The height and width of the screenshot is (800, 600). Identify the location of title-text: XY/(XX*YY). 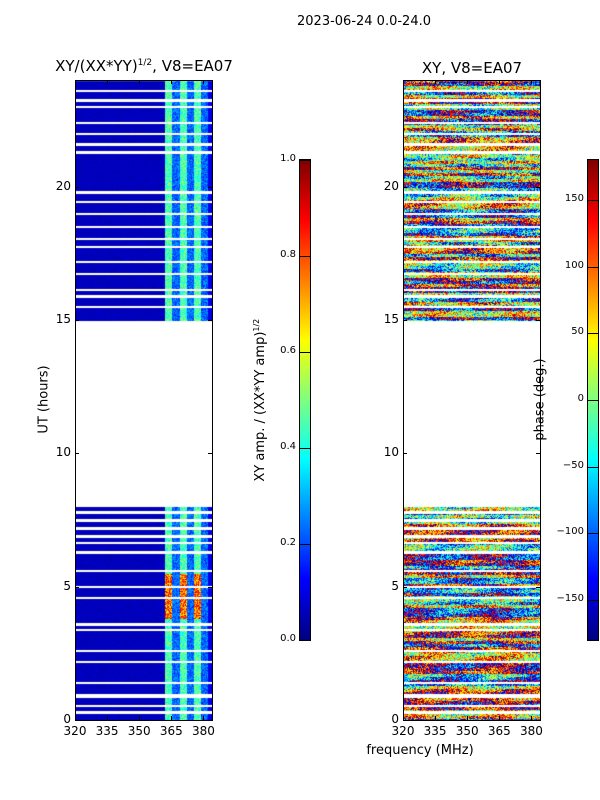
(96, 66).